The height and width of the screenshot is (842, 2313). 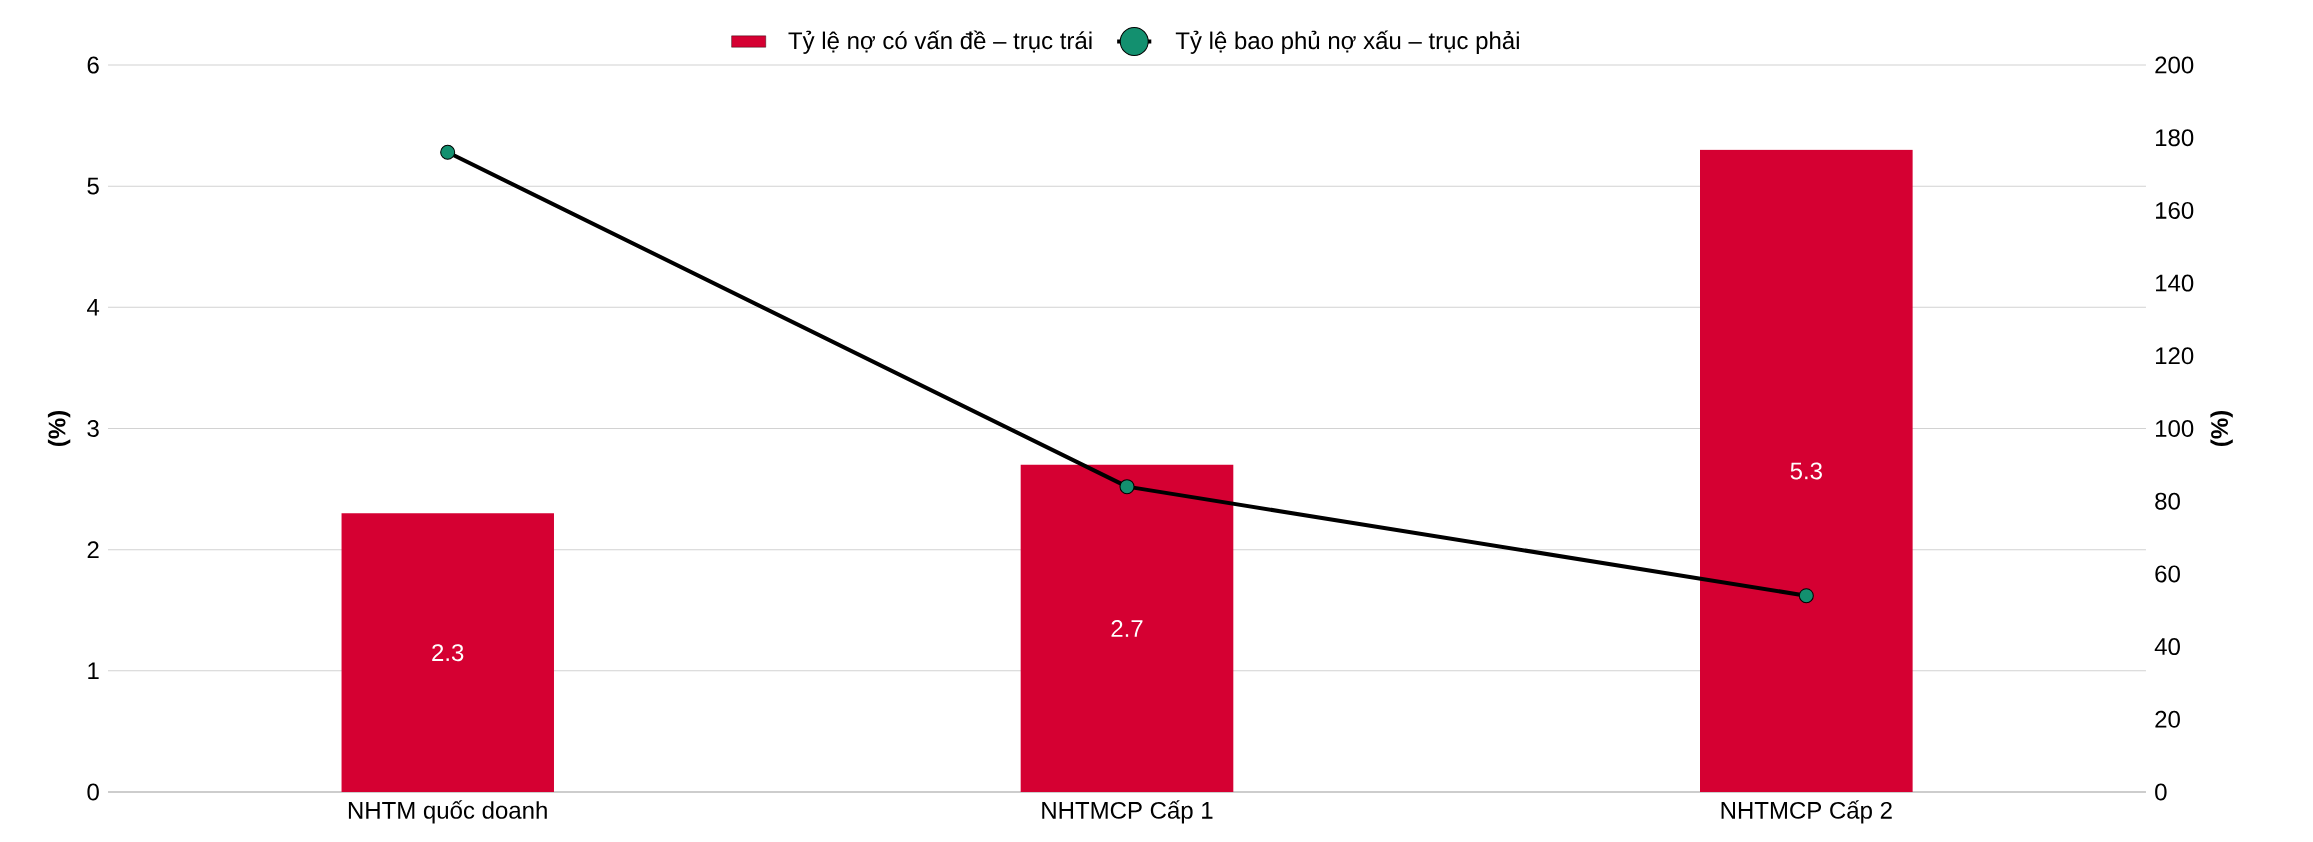 What do you see at coordinates (2175, 428) in the screenshot?
I see `y2-tick-label: 100` at bounding box center [2175, 428].